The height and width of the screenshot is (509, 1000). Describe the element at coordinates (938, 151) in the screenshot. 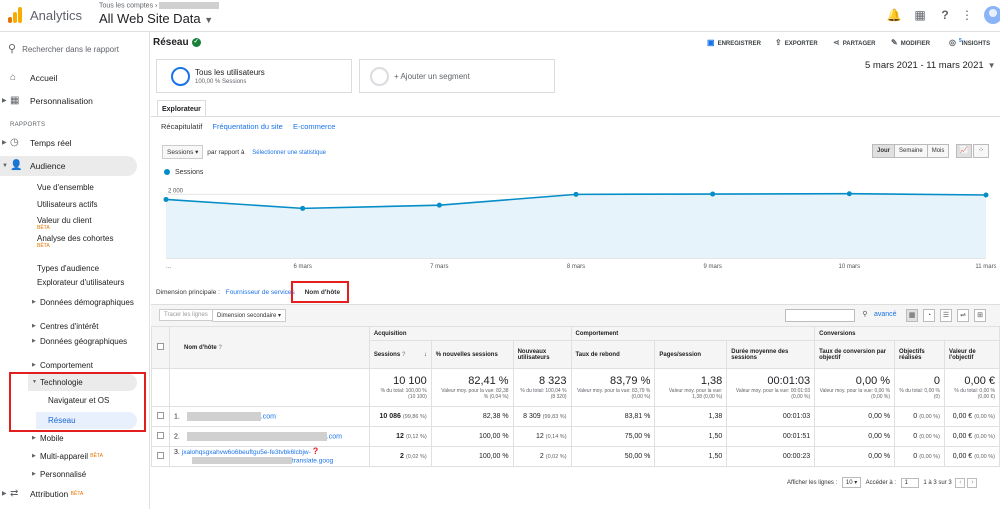

I see `granularity-month: Mois` at that location.